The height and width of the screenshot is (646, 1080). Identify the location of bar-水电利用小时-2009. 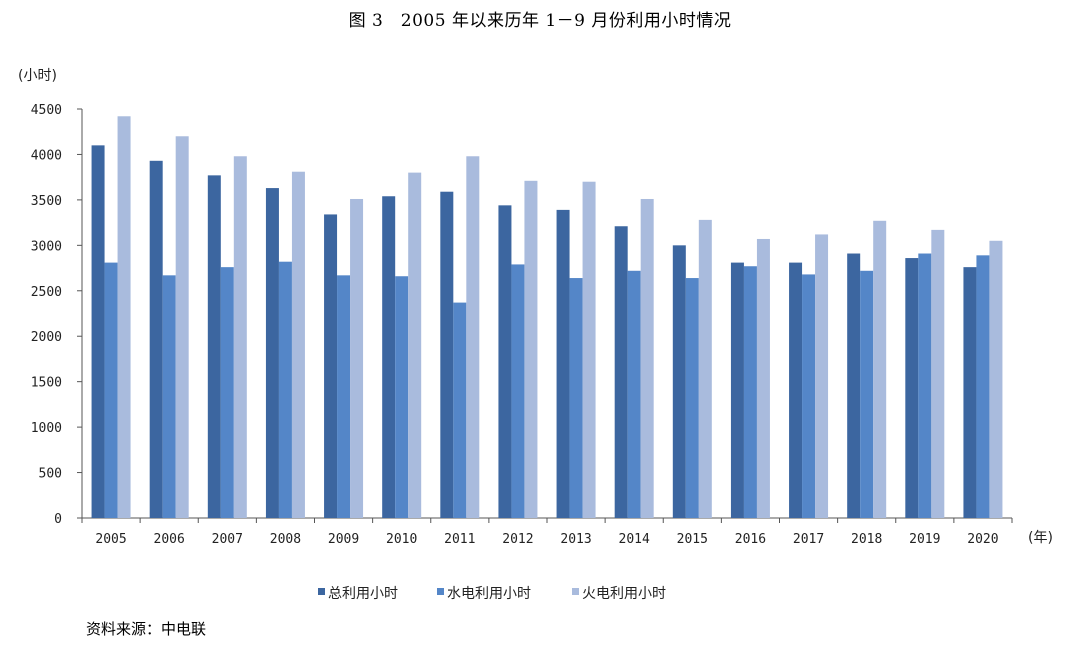
(344, 396).